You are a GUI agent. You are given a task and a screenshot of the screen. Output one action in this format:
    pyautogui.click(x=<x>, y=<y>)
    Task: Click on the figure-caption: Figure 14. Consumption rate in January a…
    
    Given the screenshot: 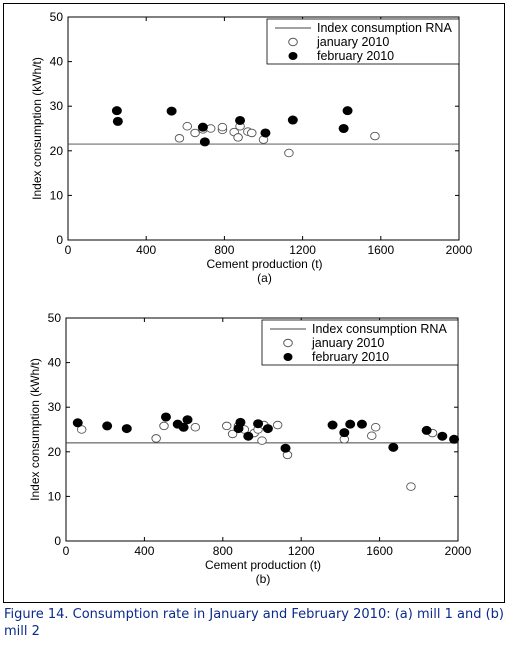 What is the action you would take?
    pyautogui.click(x=254, y=623)
    